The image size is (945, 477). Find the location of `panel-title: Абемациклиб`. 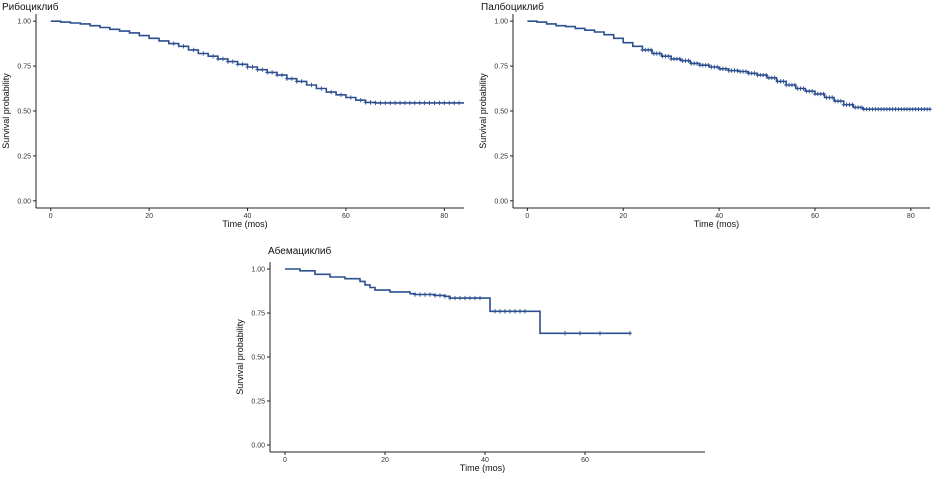

panel-title: Абемациклиб is located at coordinates (300, 251).